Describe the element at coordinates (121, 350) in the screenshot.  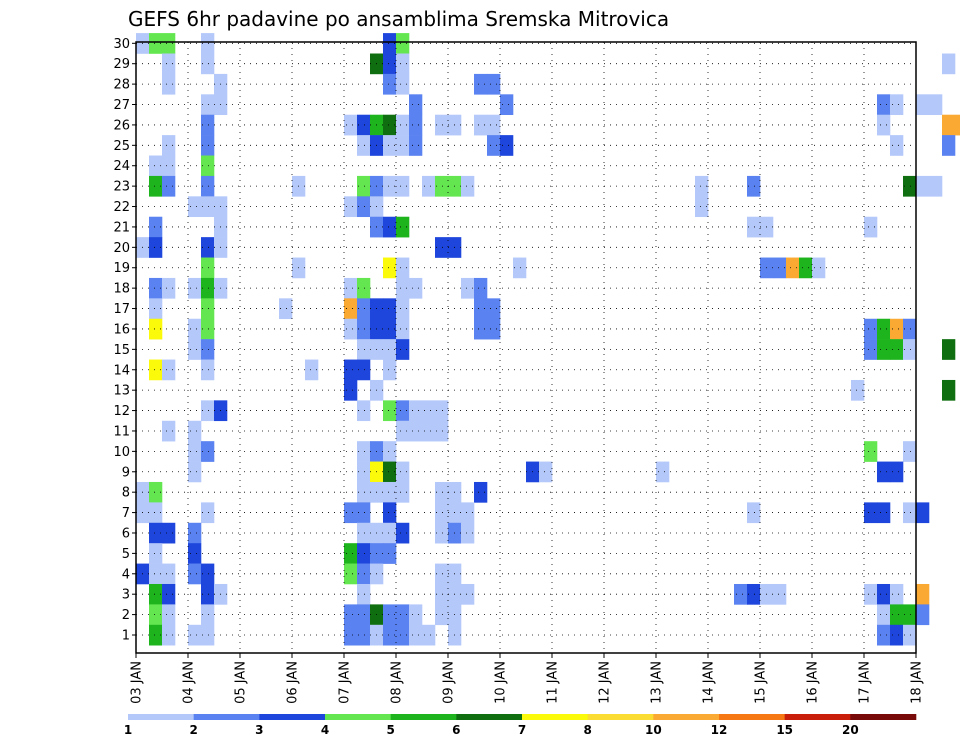
I see `y-tick-label: 15` at that location.